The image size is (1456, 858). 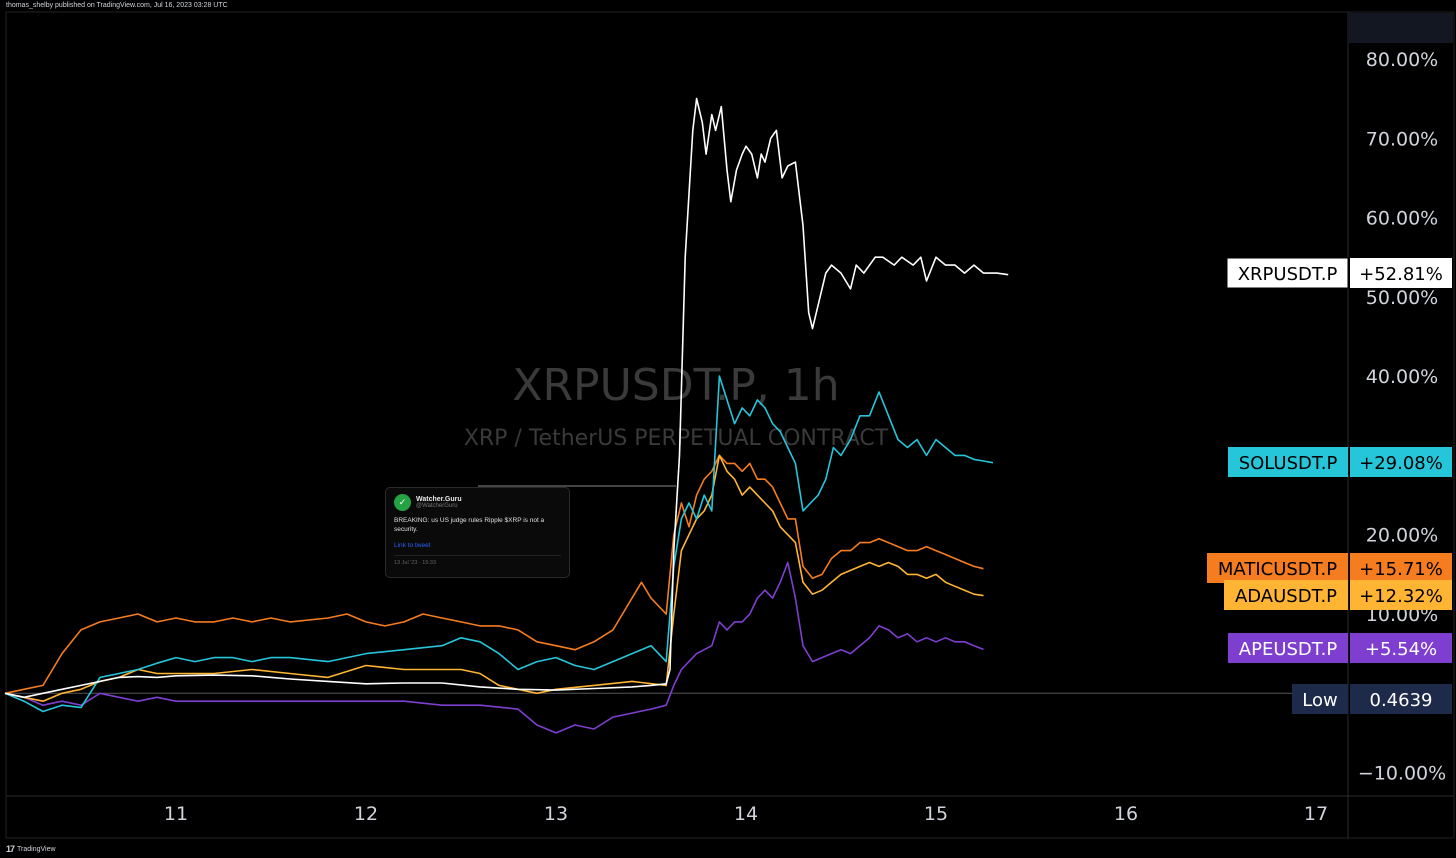 What do you see at coordinates (412, 545) in the screenshot?
I see `tweet-link: Link to tweet` at bounding box center [412, 545].